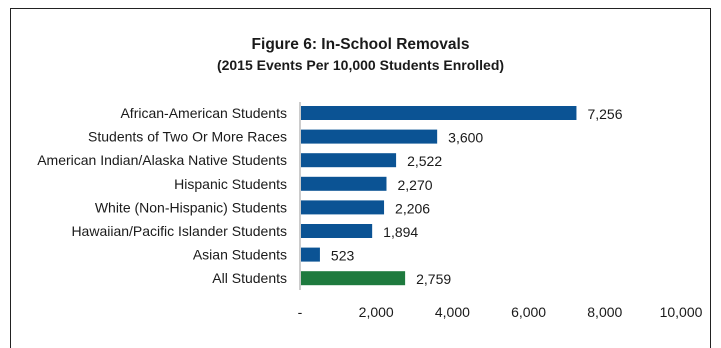  Describe the element at coordinates (604, 312) in the screenshot. I see `x-tick-label: 8,000` at that location.